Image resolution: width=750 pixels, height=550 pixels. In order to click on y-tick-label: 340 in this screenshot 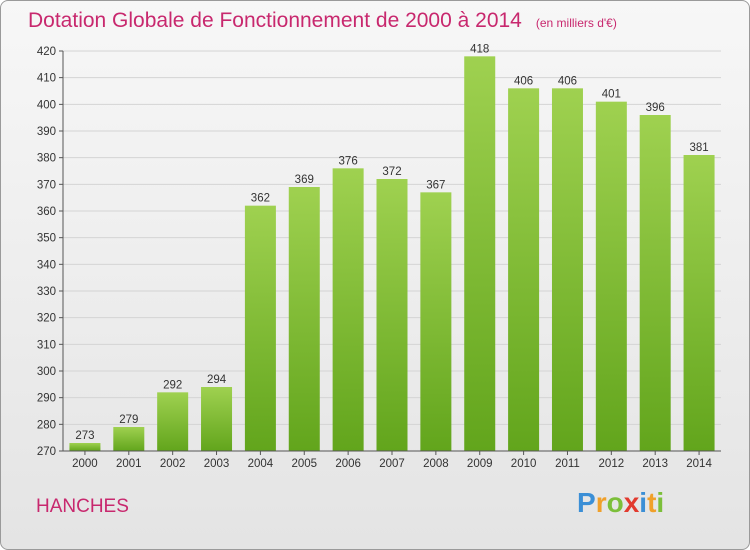, I will do `click(46, 265)`.